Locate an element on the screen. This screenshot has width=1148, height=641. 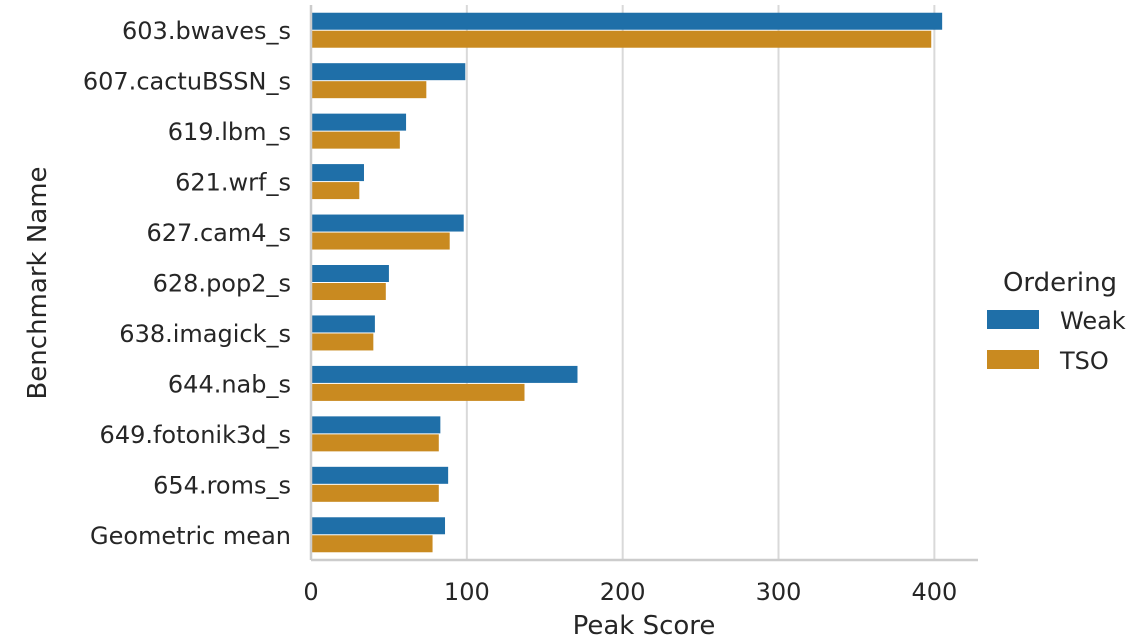
x-axis-title: Peak Score is located at coordinates (644, 626).